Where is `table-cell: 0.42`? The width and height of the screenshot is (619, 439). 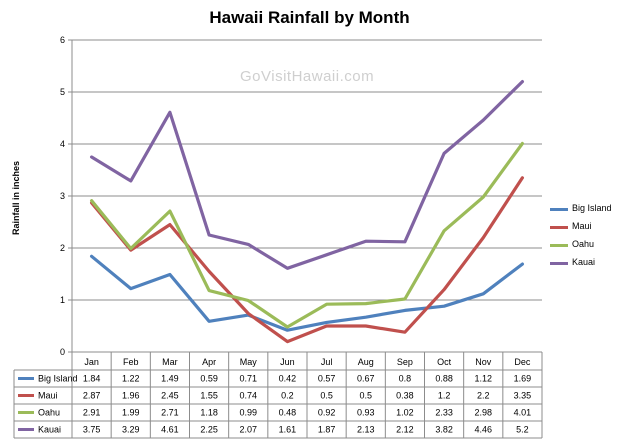
table-cell: 0.42 is located at coordinates (288, 379).